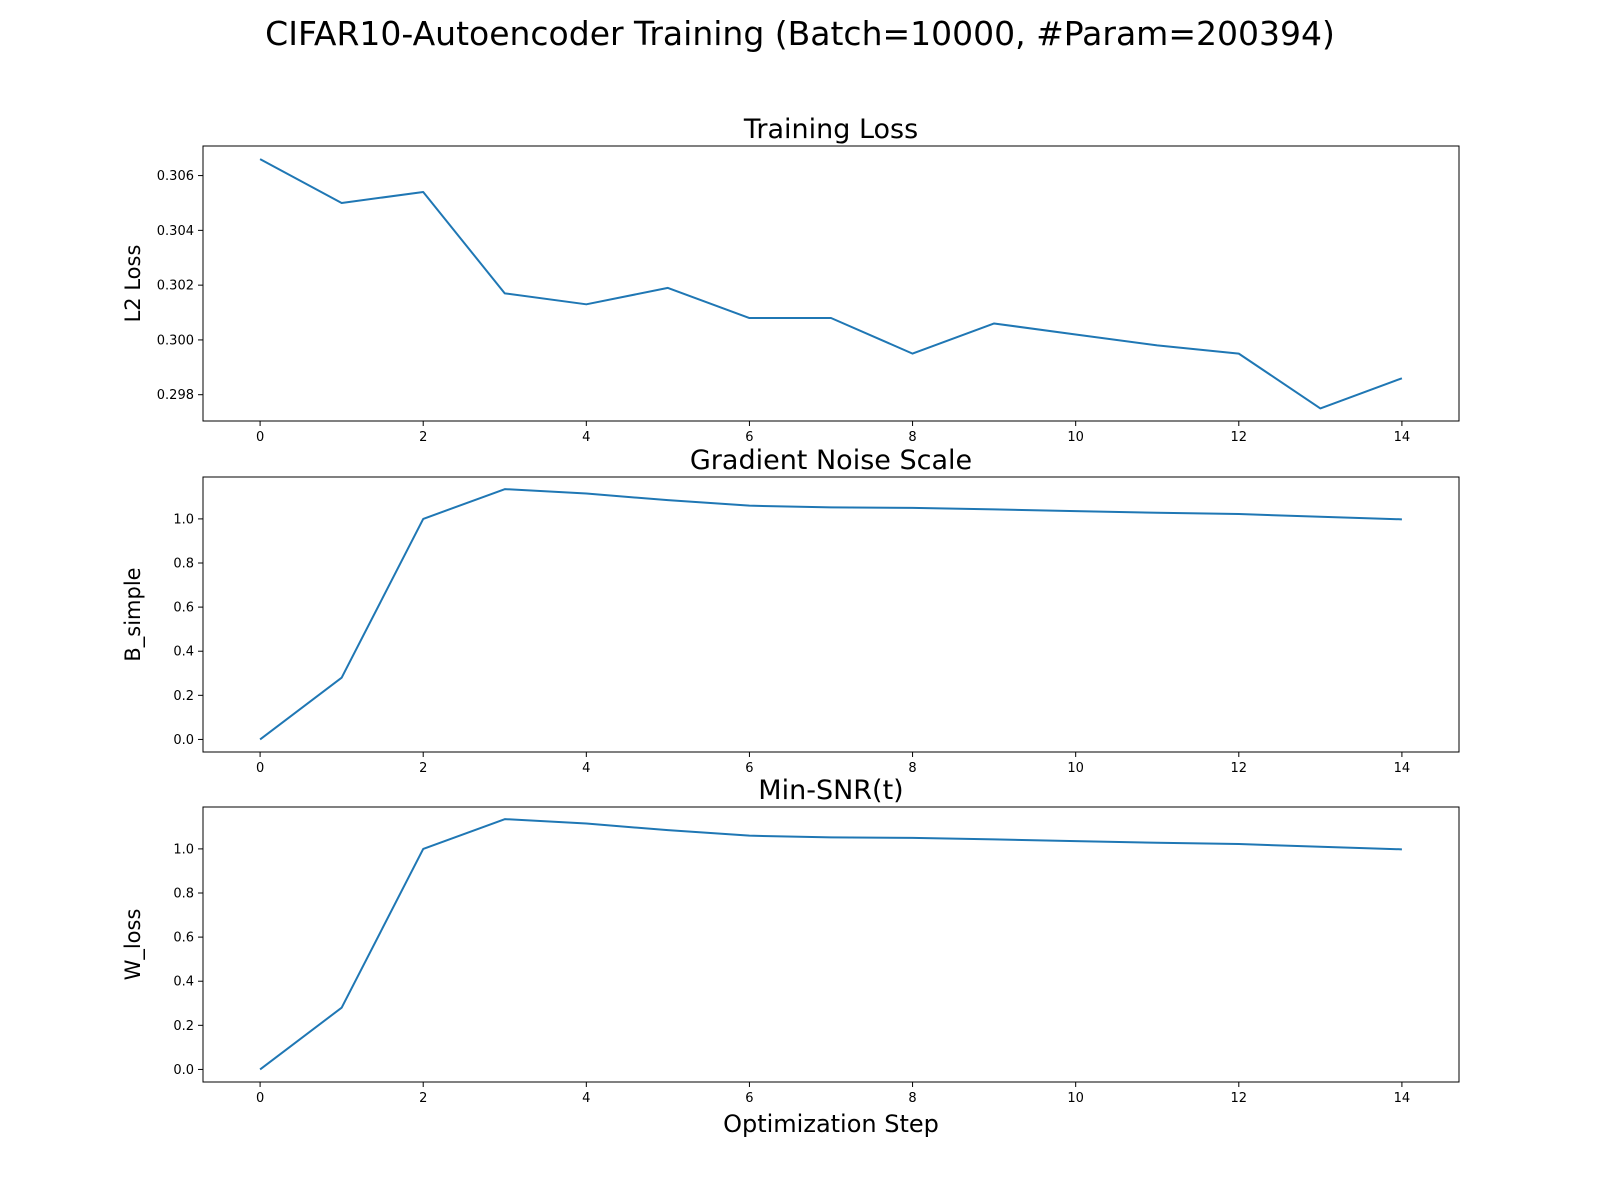 The image size is (1600, 1200). Describe the element at coordinates (183, 982) in the screenshot. I see `chart-3-ytick-label: 0.4` at that location.